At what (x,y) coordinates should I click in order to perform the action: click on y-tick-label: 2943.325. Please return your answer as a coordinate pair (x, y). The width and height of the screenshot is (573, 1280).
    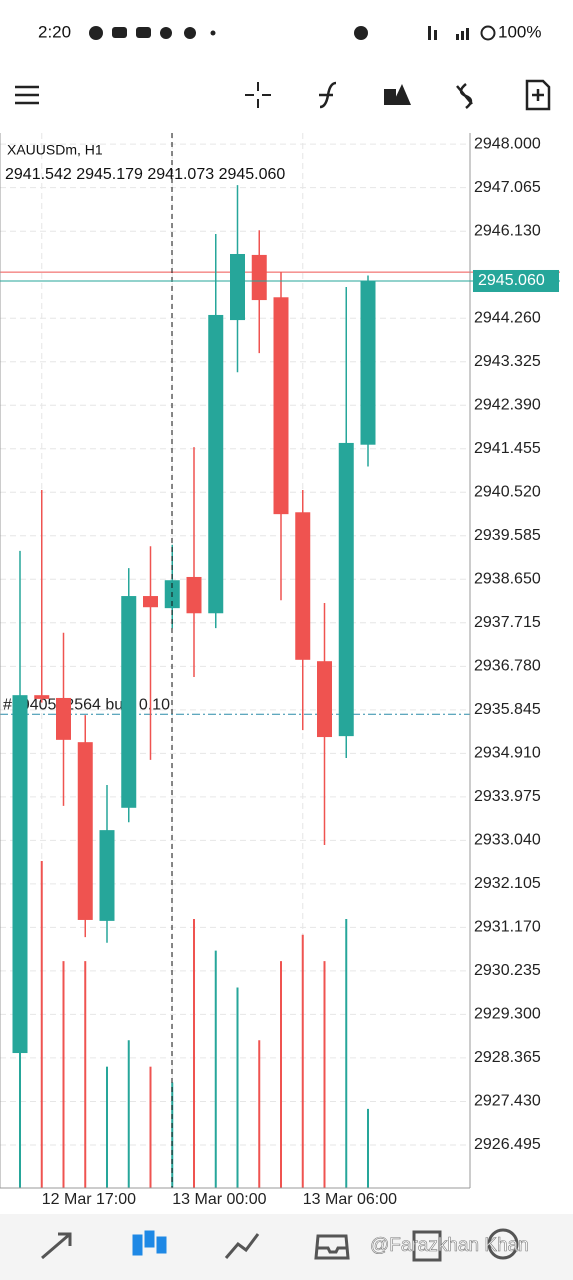
    Looking at the image, I should click on (507, 361).